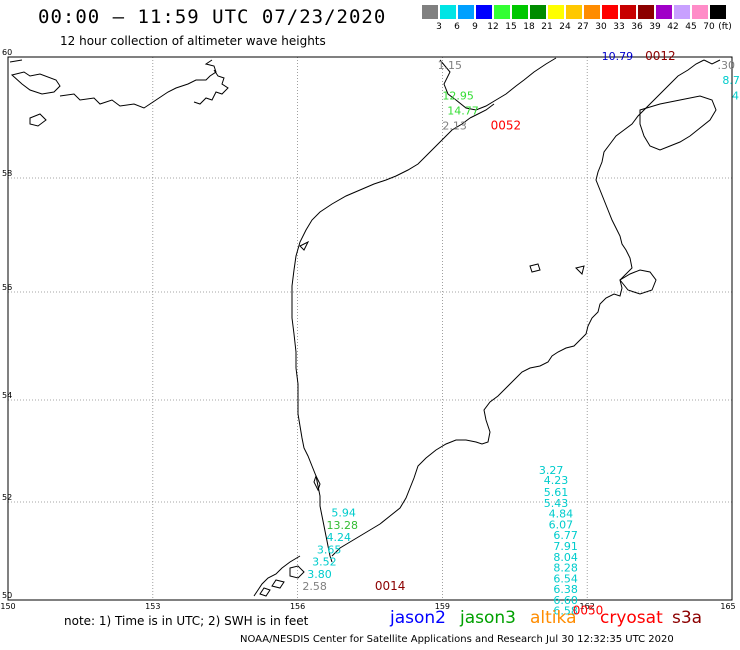 This screenshot has width=740, height=650. I want to click on pass-time-label: 0050, so click(588, 611).